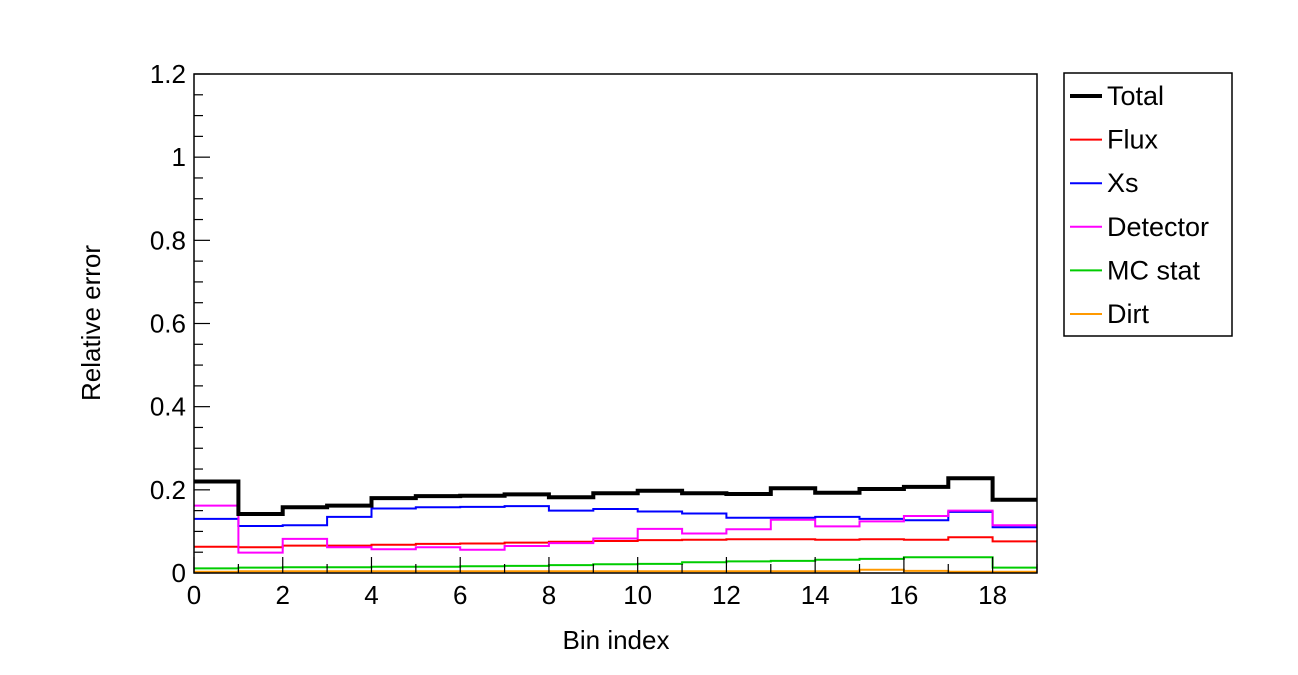 The image size is (1298, 675). What do you see at coordinates (1158, 227) in the screenshot?
I see `legend-label: Detector` at bounding box center [1158, 227].